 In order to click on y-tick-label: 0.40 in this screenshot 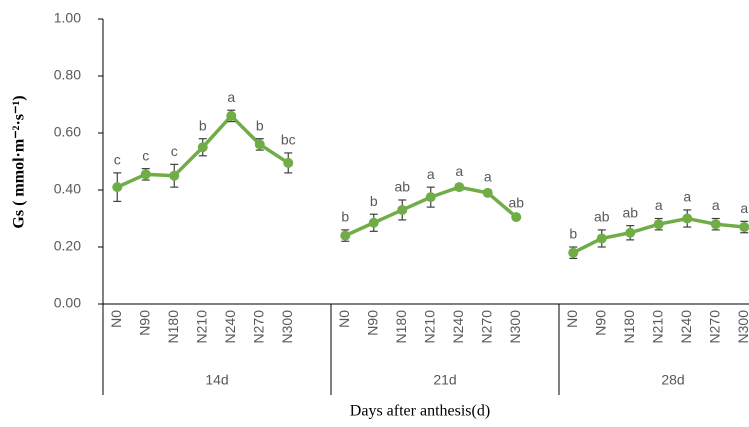, I will do `click(67, 189)`.